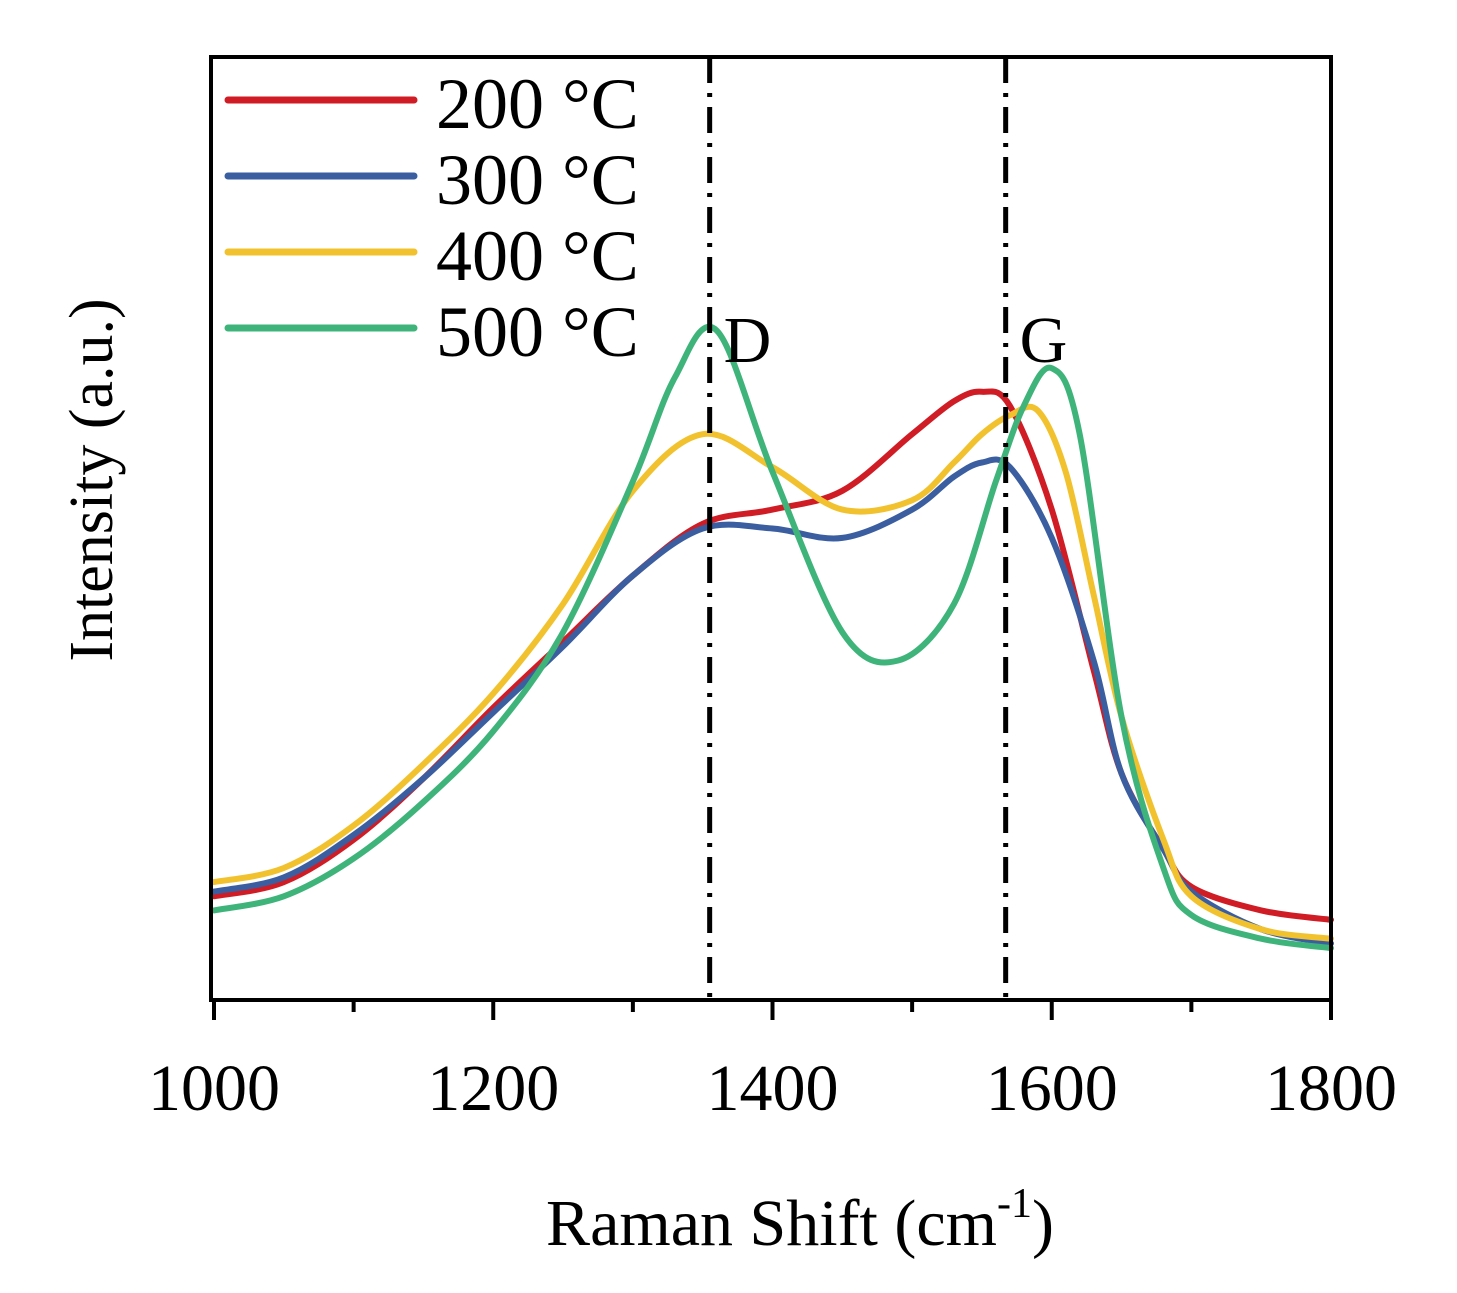  I want to click on x-axis-ticks: 1000 1200 1400 1600 1800, so click(772, 1062).